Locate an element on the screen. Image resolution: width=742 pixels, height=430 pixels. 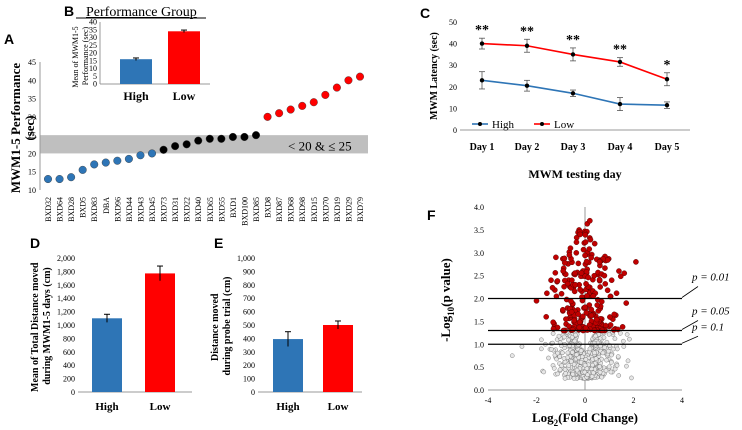
f-y-tick-label: 4.0 is located at coordinates (479, 207).